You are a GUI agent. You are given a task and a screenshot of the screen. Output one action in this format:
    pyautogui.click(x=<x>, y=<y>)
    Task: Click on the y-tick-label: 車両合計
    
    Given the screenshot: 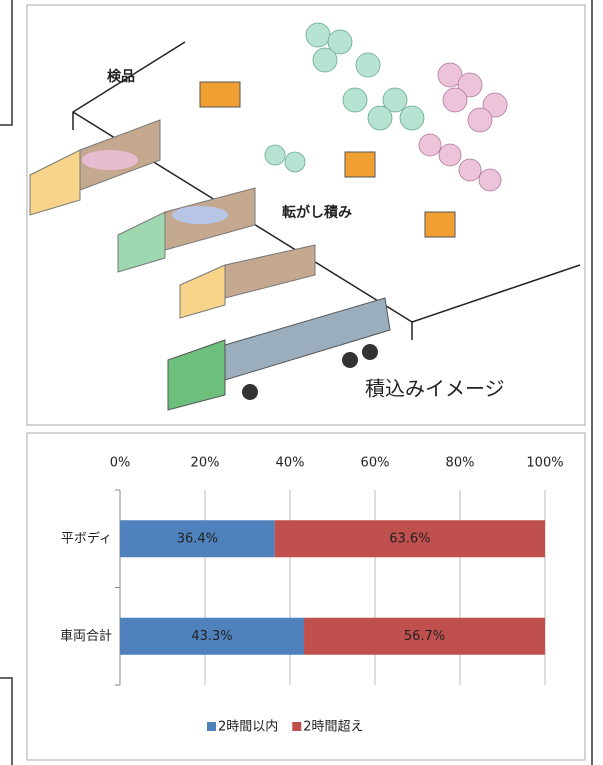 What is the action you would take?
    pyautogui.click(x=86, y=636)
    